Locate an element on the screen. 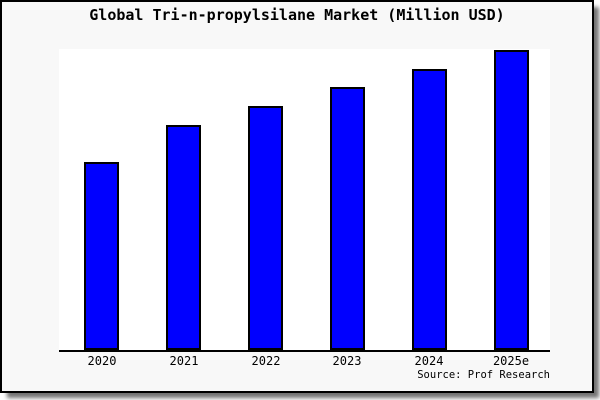  bar-2022 is located at coordinates (265, 228).